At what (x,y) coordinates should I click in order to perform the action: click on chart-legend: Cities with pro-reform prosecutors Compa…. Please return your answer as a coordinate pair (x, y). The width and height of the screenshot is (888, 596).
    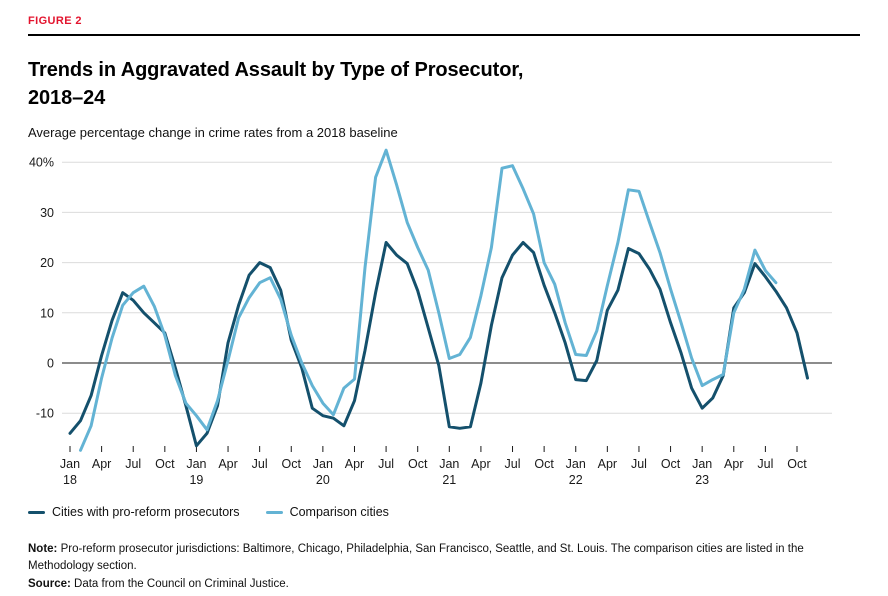
    Looking at the image, I should click on (444, 512).